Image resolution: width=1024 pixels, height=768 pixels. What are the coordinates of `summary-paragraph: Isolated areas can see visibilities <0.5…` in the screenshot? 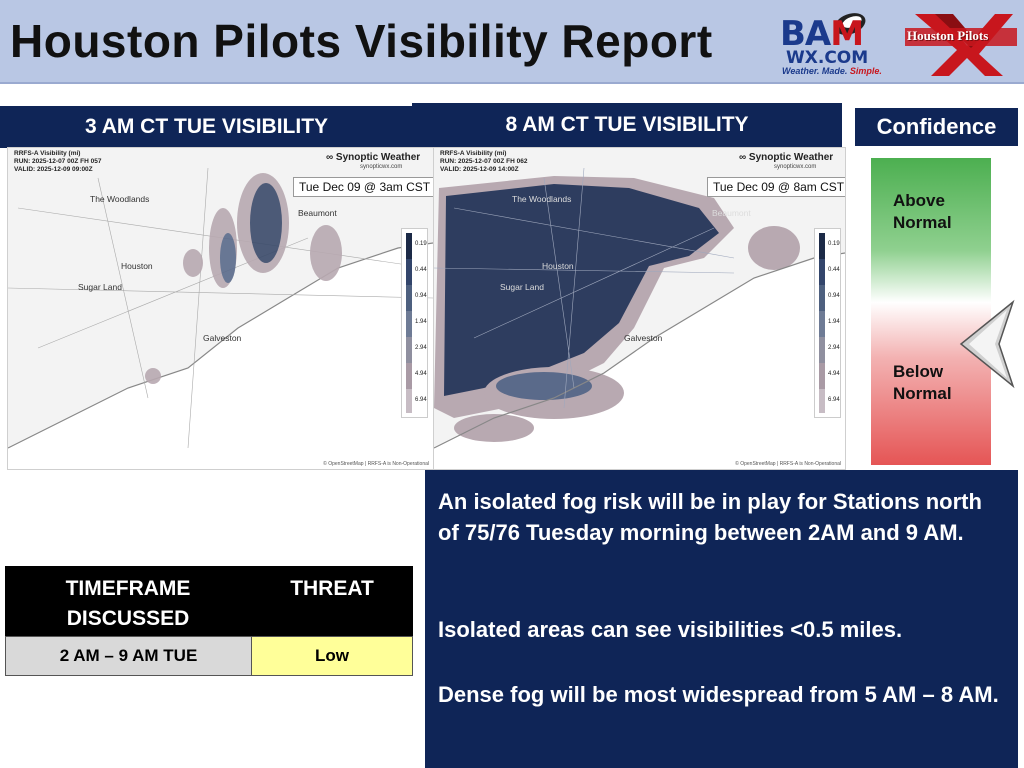 It's located at (670, 629).